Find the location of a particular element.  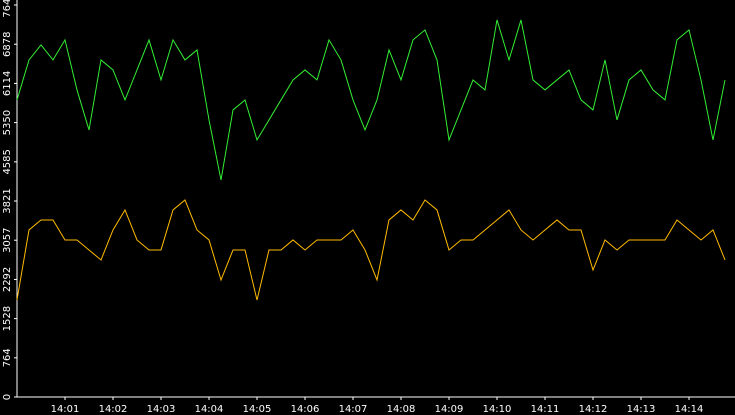

y-tick-label: 7643 is located at coordinates (7, 9).